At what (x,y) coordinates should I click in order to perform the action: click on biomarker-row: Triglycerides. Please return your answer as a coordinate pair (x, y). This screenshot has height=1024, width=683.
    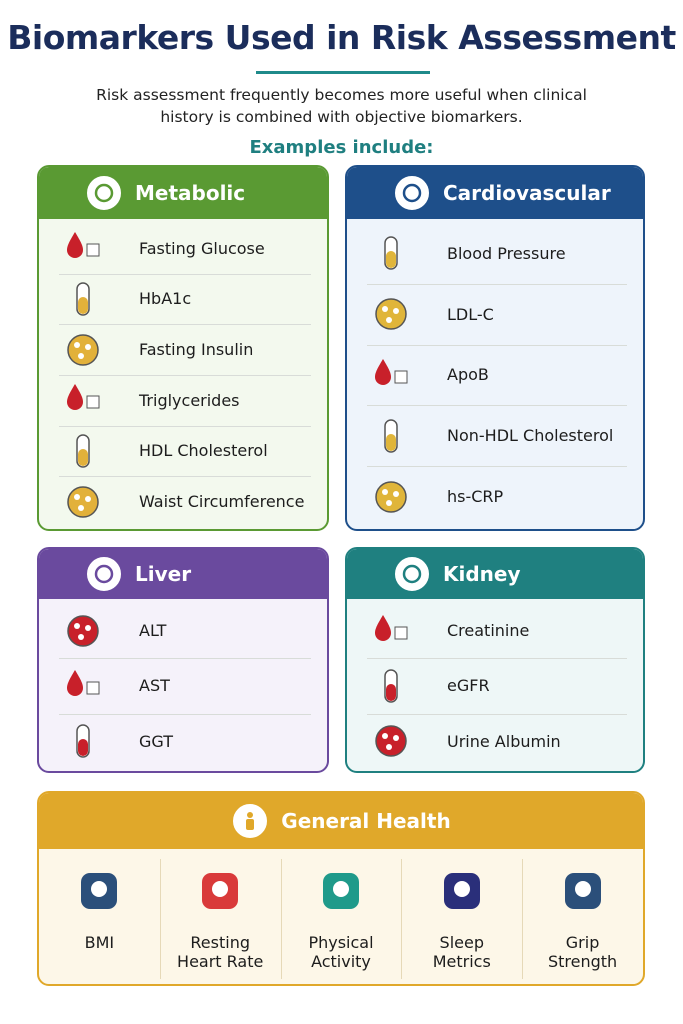
    Looking at the image, I should click on (185, 401).